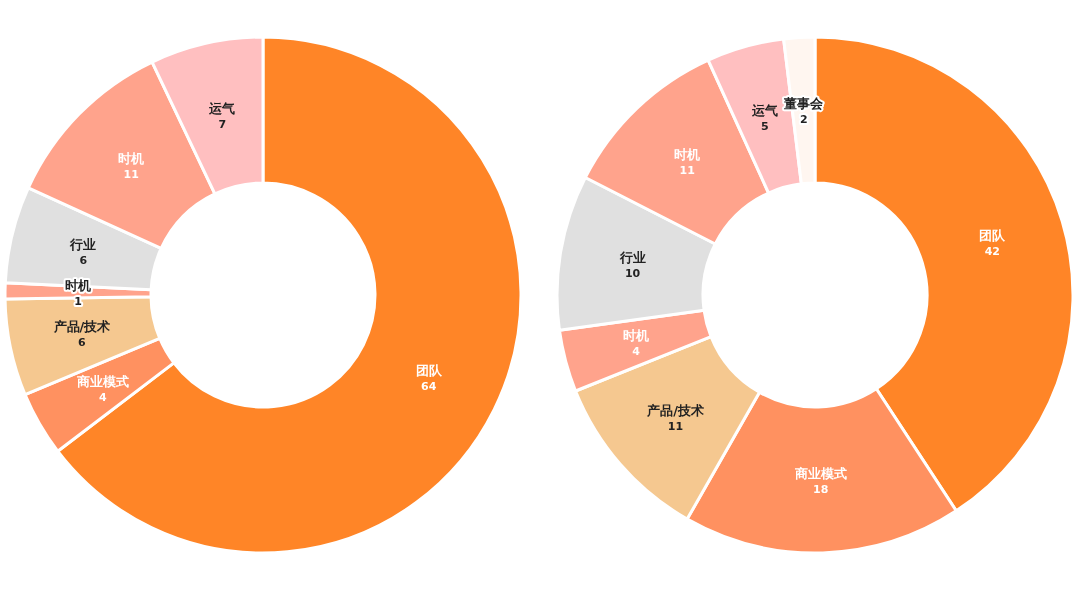  I want to click on data-label: 18, so click(820, 489).